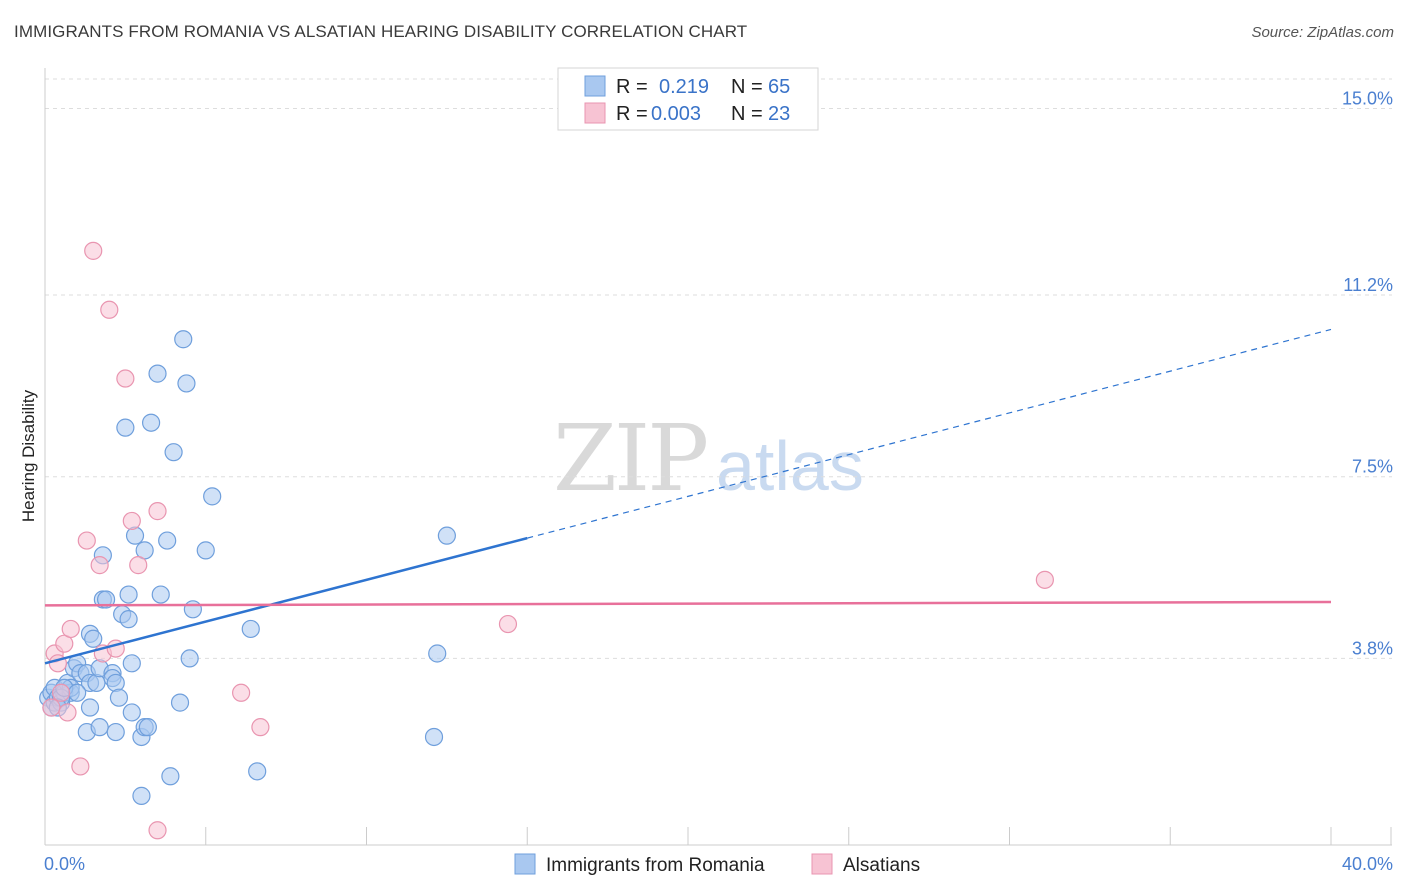 The height and width of the screenshot is (892, 1406). I want to click on legend-bottom: Immigrants from Romania Alsatians, so click(717, 864).